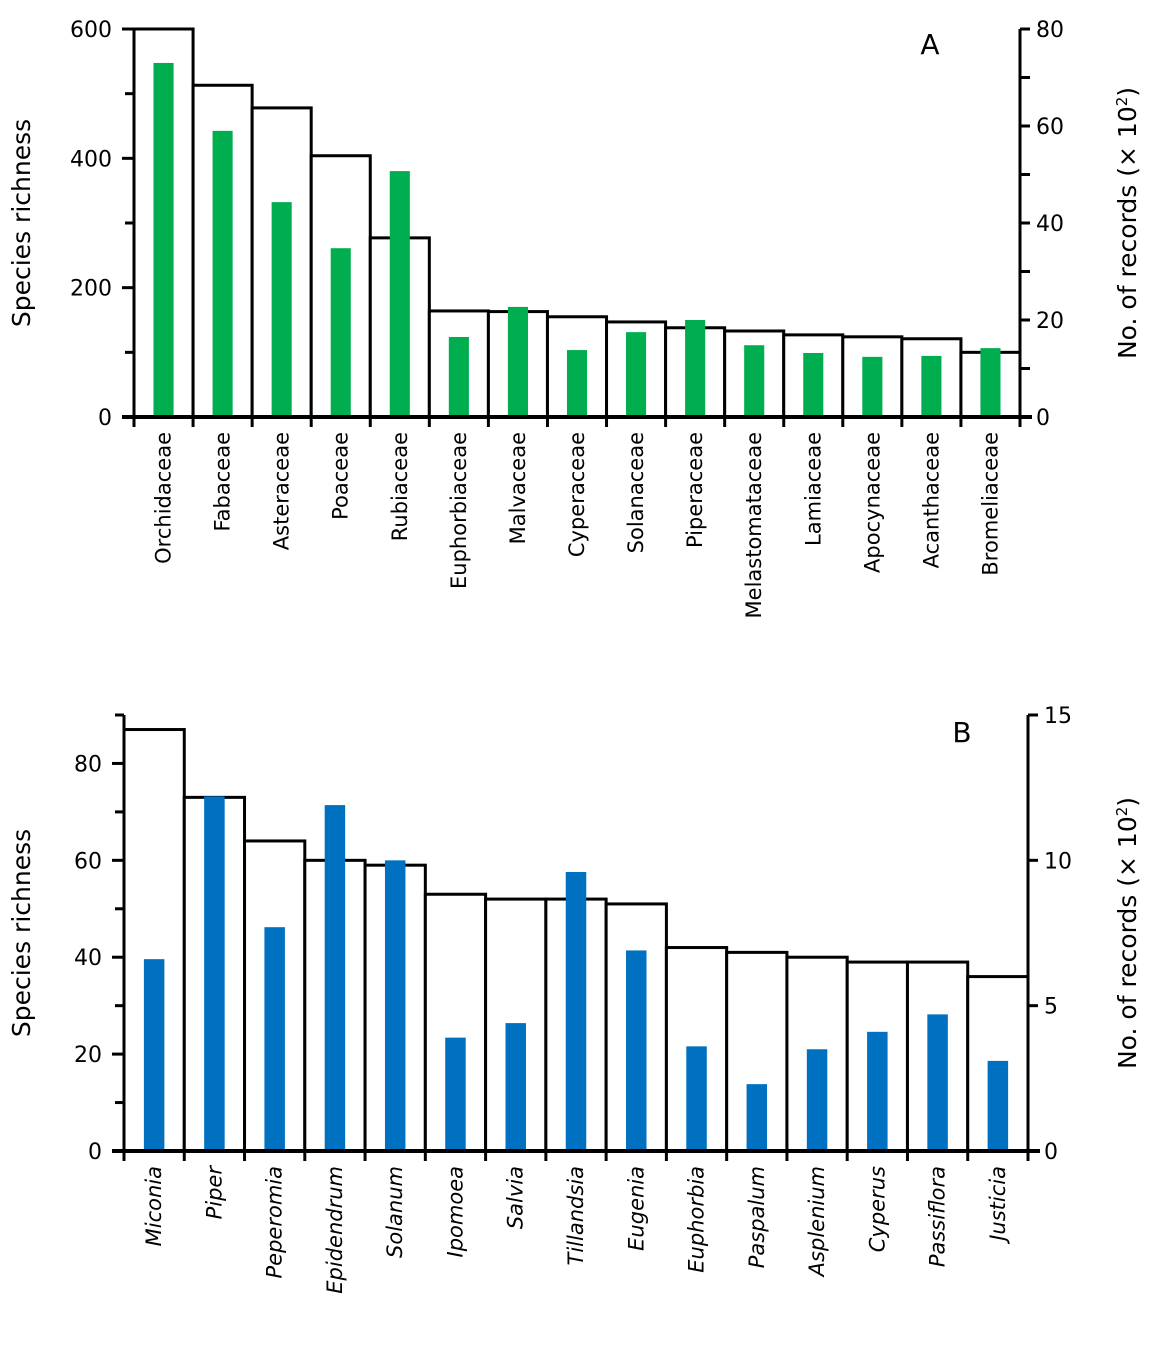 The height and width of the screenshot is (1346, 1165). What do you see at coordinates (400, 486) in the screenshot?
I see `category-label: Rubiaceae` at bounding box center [400, 486].